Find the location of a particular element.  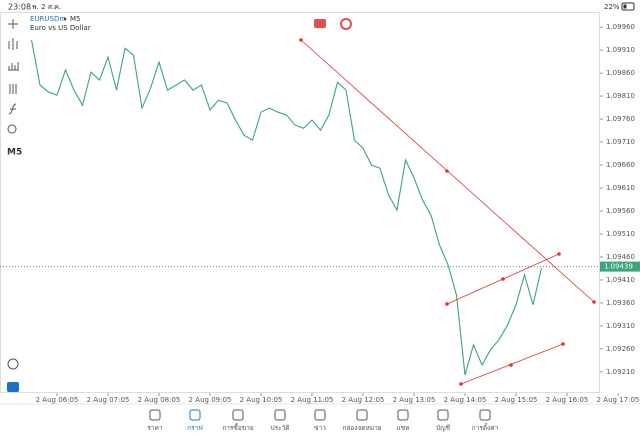

tab-label: การซื้อขาย is located at coordinates (237, 427).